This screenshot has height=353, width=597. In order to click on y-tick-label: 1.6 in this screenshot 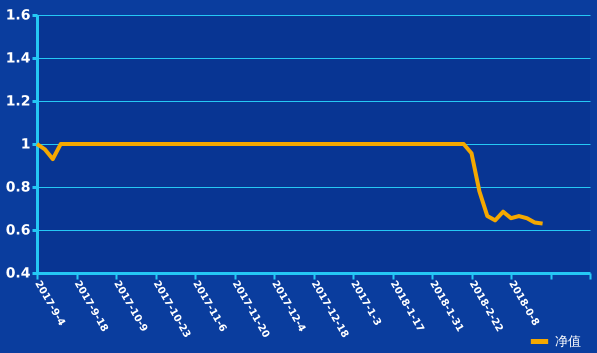, I will do `click(18, 16)`.